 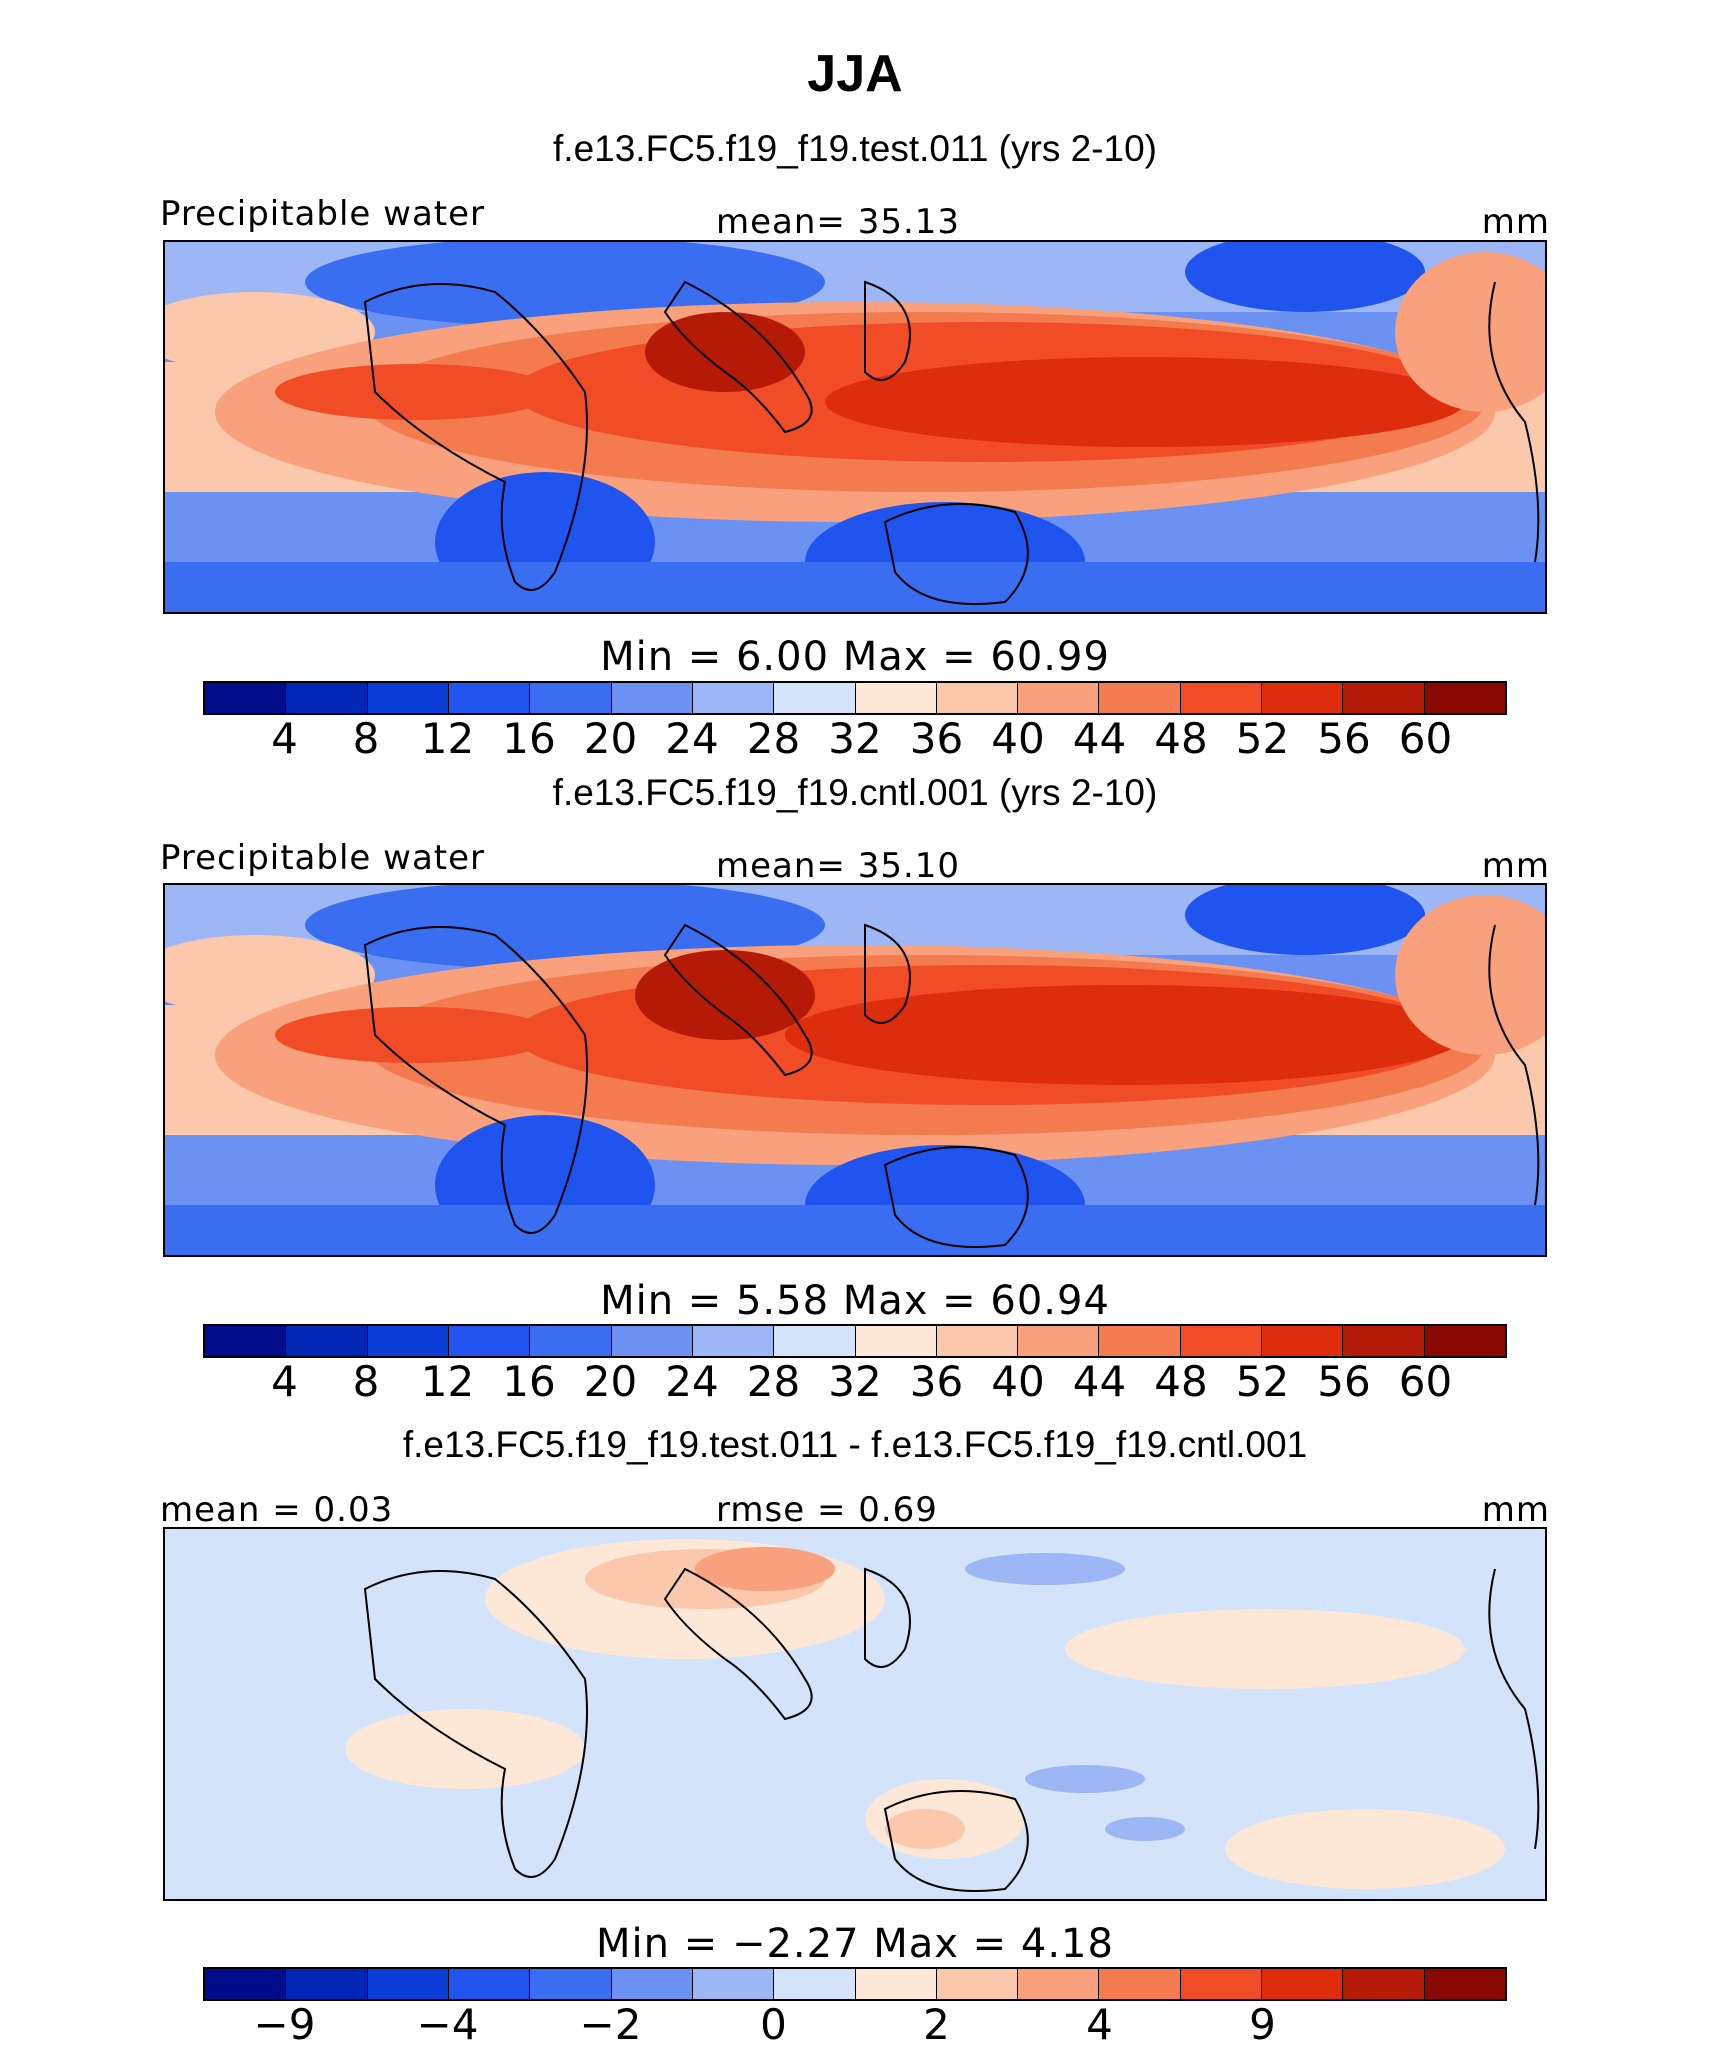 I want to click on panel-2-mean-label: mean= 35.10, so click(x=838, y=866).